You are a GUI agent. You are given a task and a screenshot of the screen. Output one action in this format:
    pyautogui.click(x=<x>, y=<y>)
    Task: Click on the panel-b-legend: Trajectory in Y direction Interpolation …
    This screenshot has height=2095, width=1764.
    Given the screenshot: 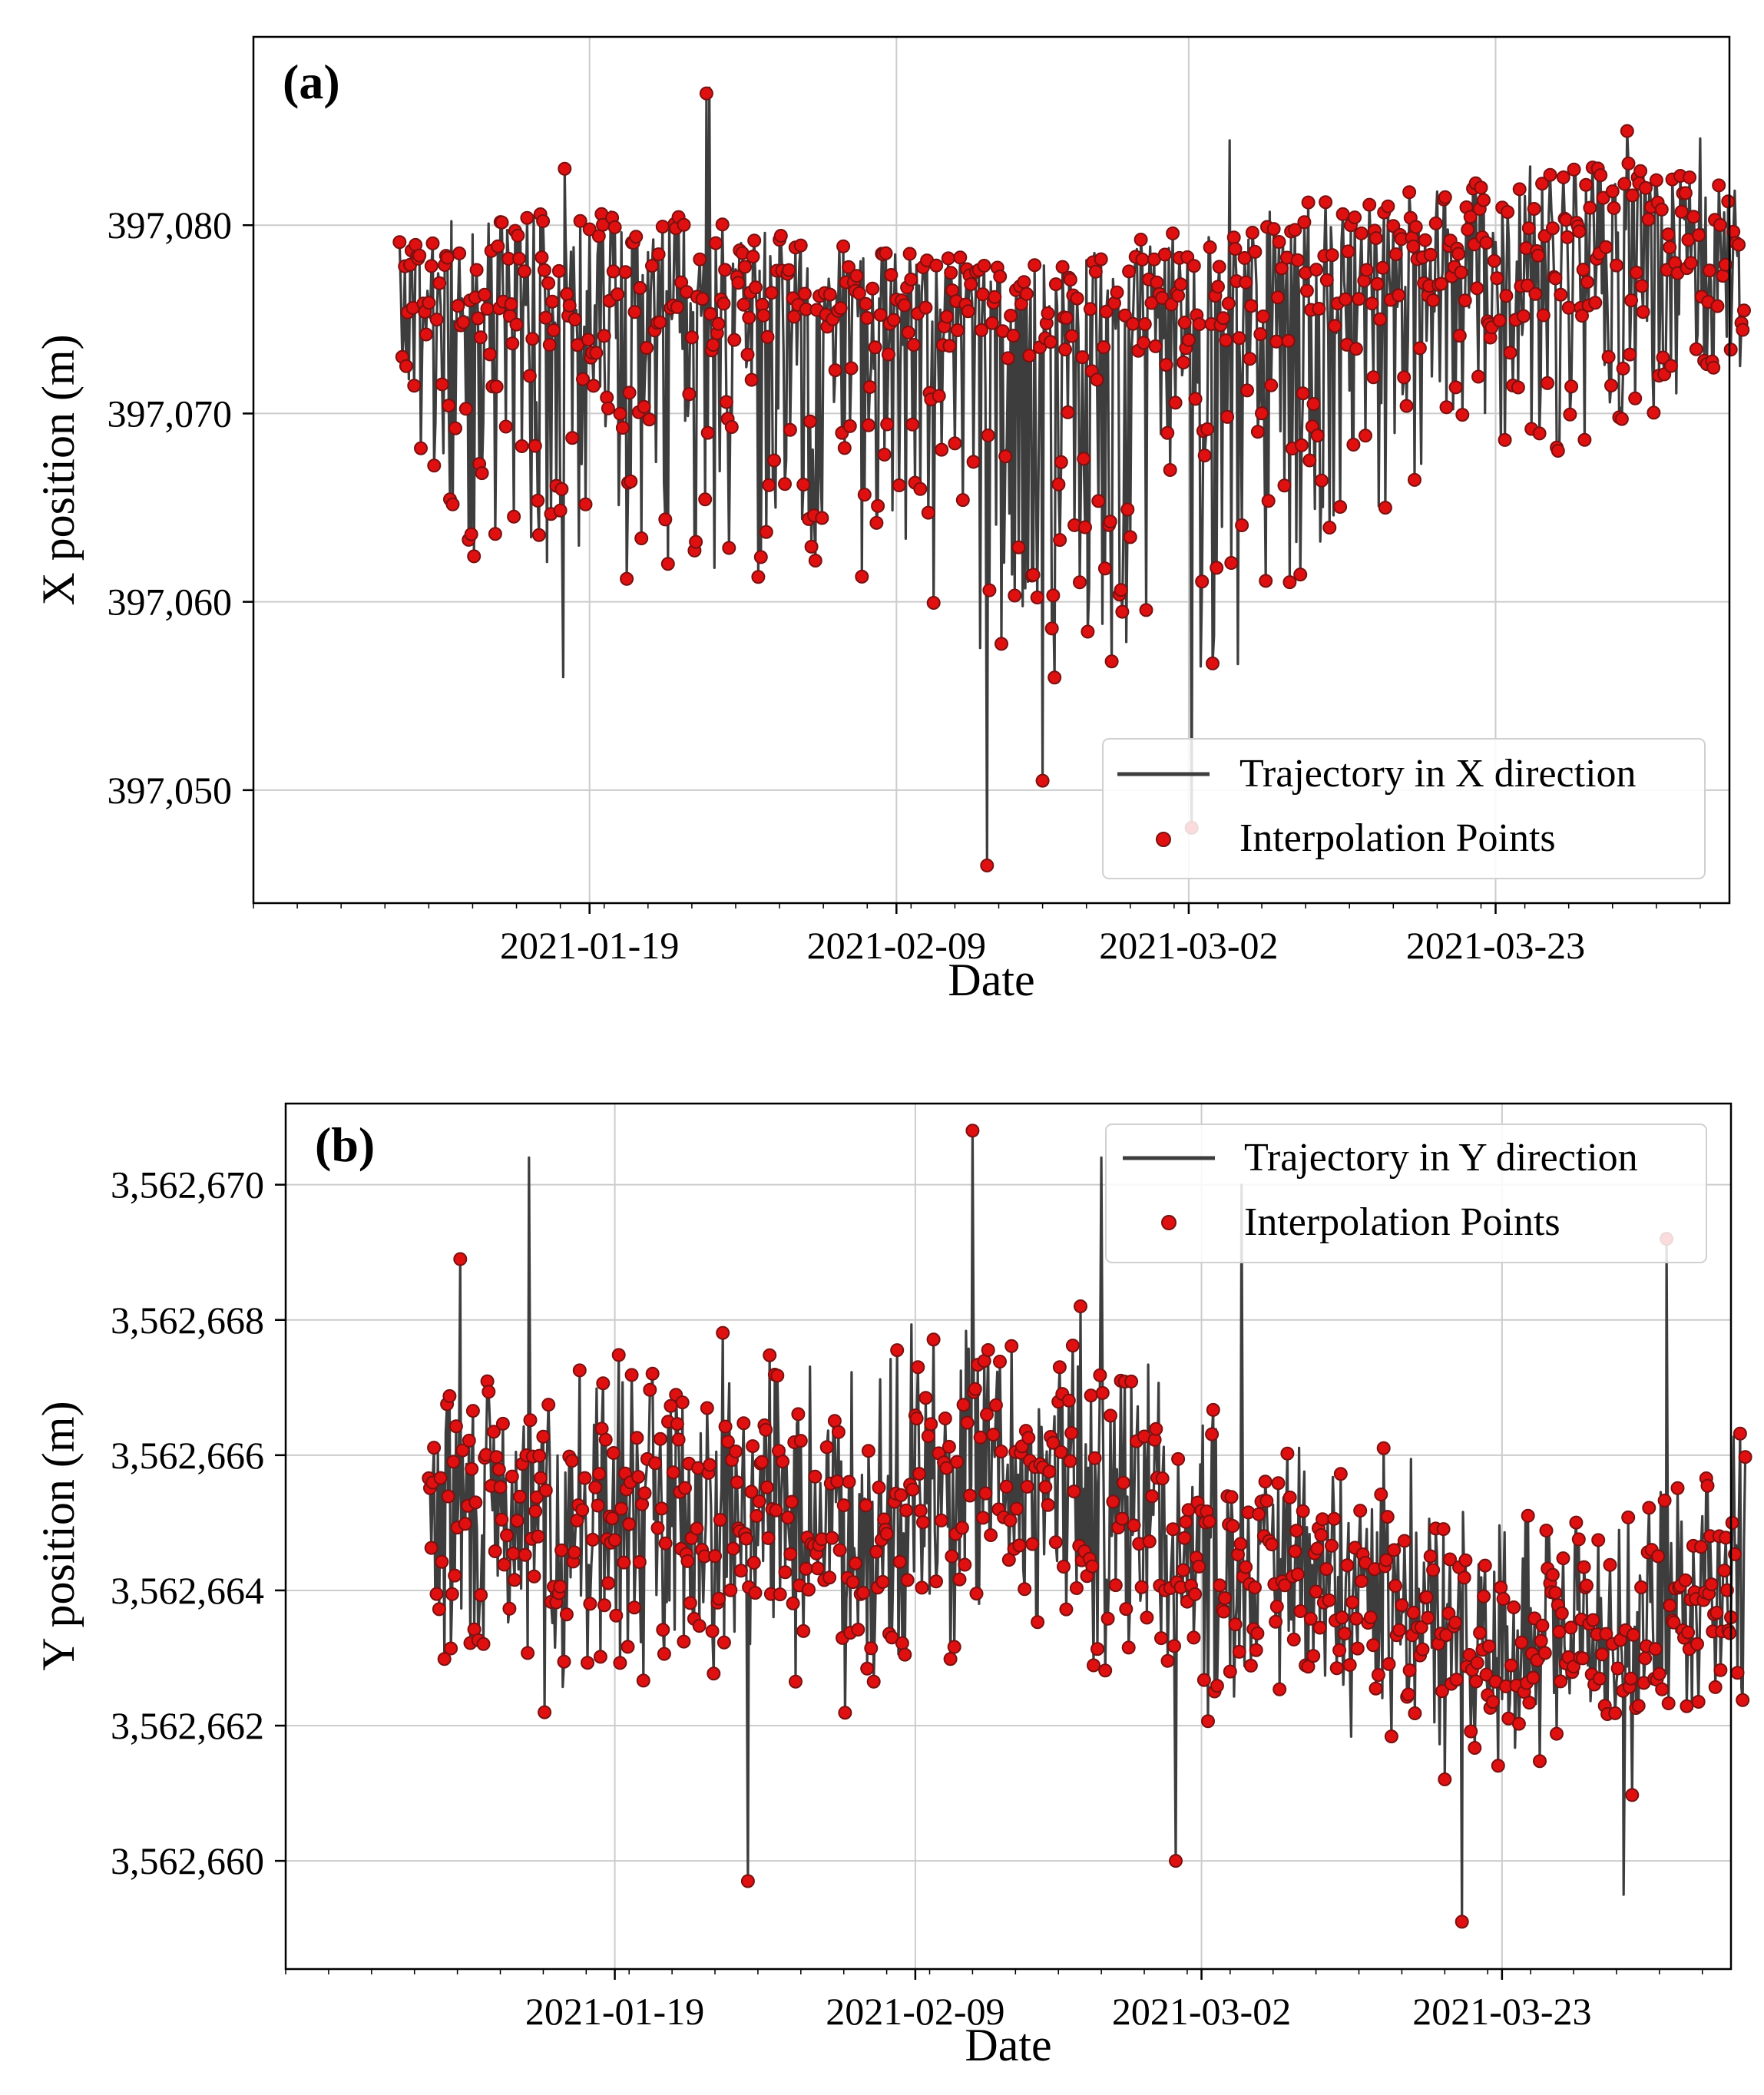 What is the action you would take?
    pyautogui.click(x=1406, y=1193)
    